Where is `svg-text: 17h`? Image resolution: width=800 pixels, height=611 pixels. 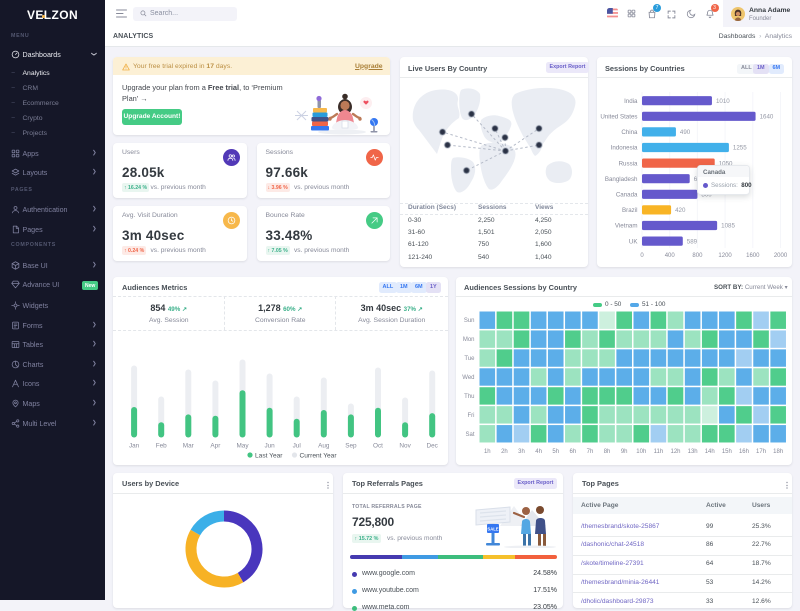 svg-text: 17h is located at coordinates (761, 452).